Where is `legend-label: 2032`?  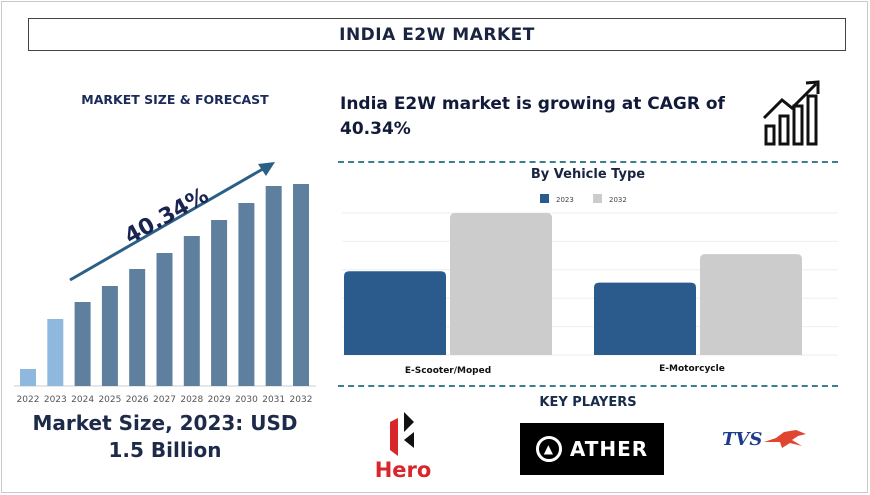
legend-label: 2032 is located at coordinates (618, 200).